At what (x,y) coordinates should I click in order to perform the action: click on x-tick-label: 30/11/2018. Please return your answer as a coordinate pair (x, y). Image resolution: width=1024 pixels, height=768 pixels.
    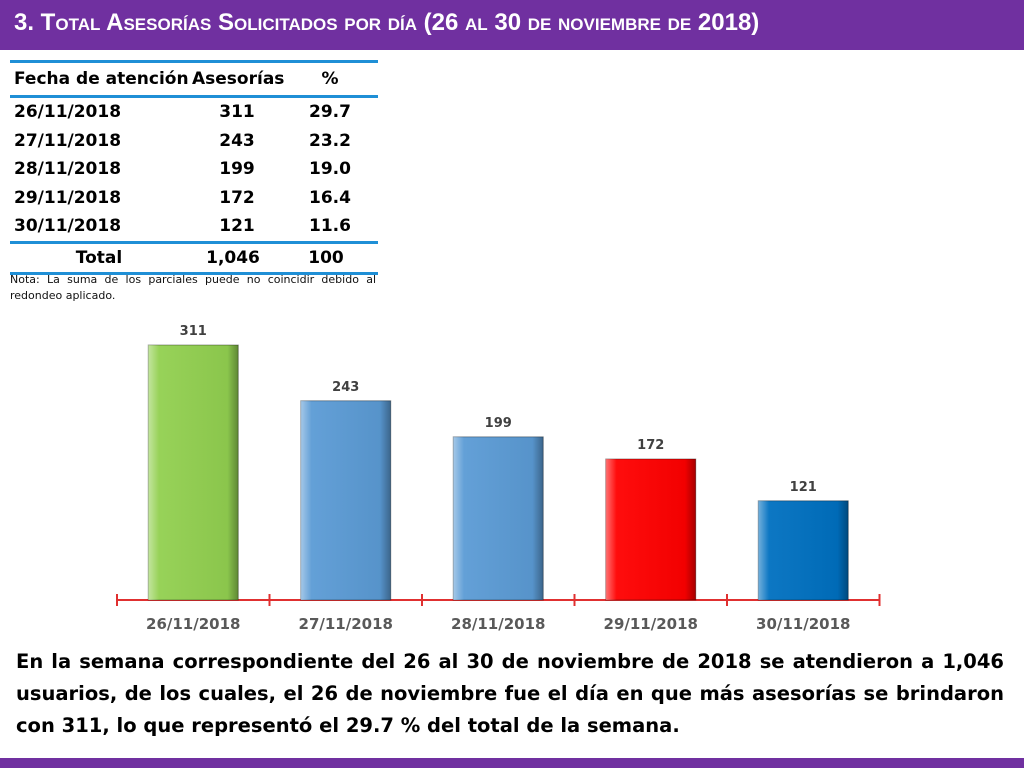
    Looking at the image, I should click on (803, 624).